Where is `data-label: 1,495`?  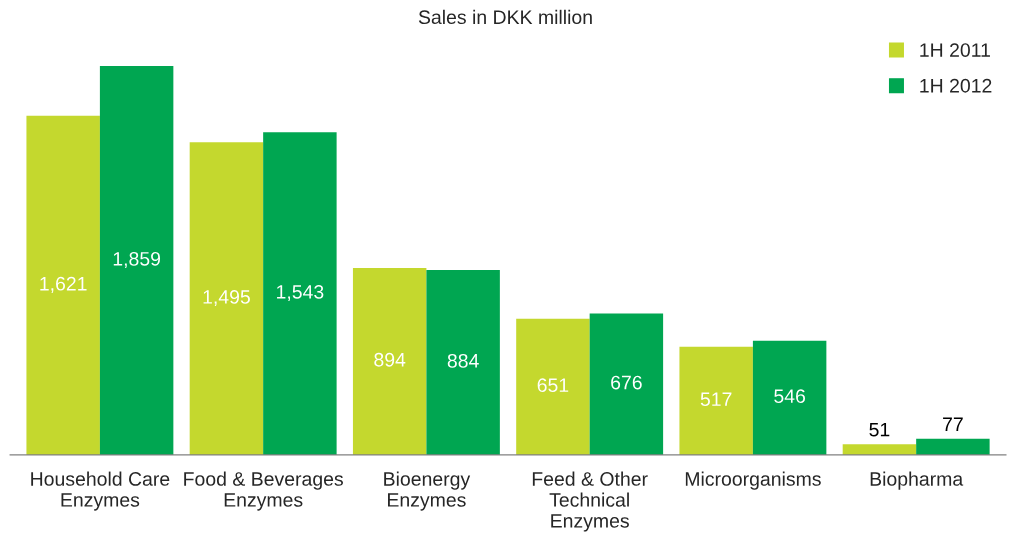
data-label: 1,495 is located at coordinates (226, 298).